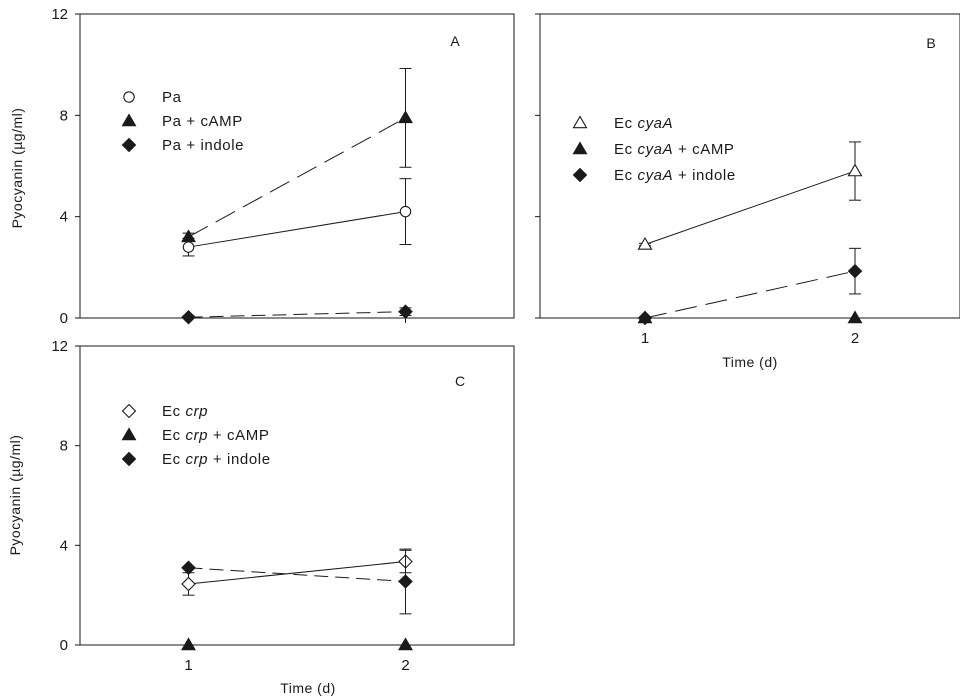 Image resolution: width=960 pixels, height=699 pixels. What do you see at coordinates (643, 123) in the screenshot?
I see `legend-label: Ec cyaA` at bounding box center [643, 123].